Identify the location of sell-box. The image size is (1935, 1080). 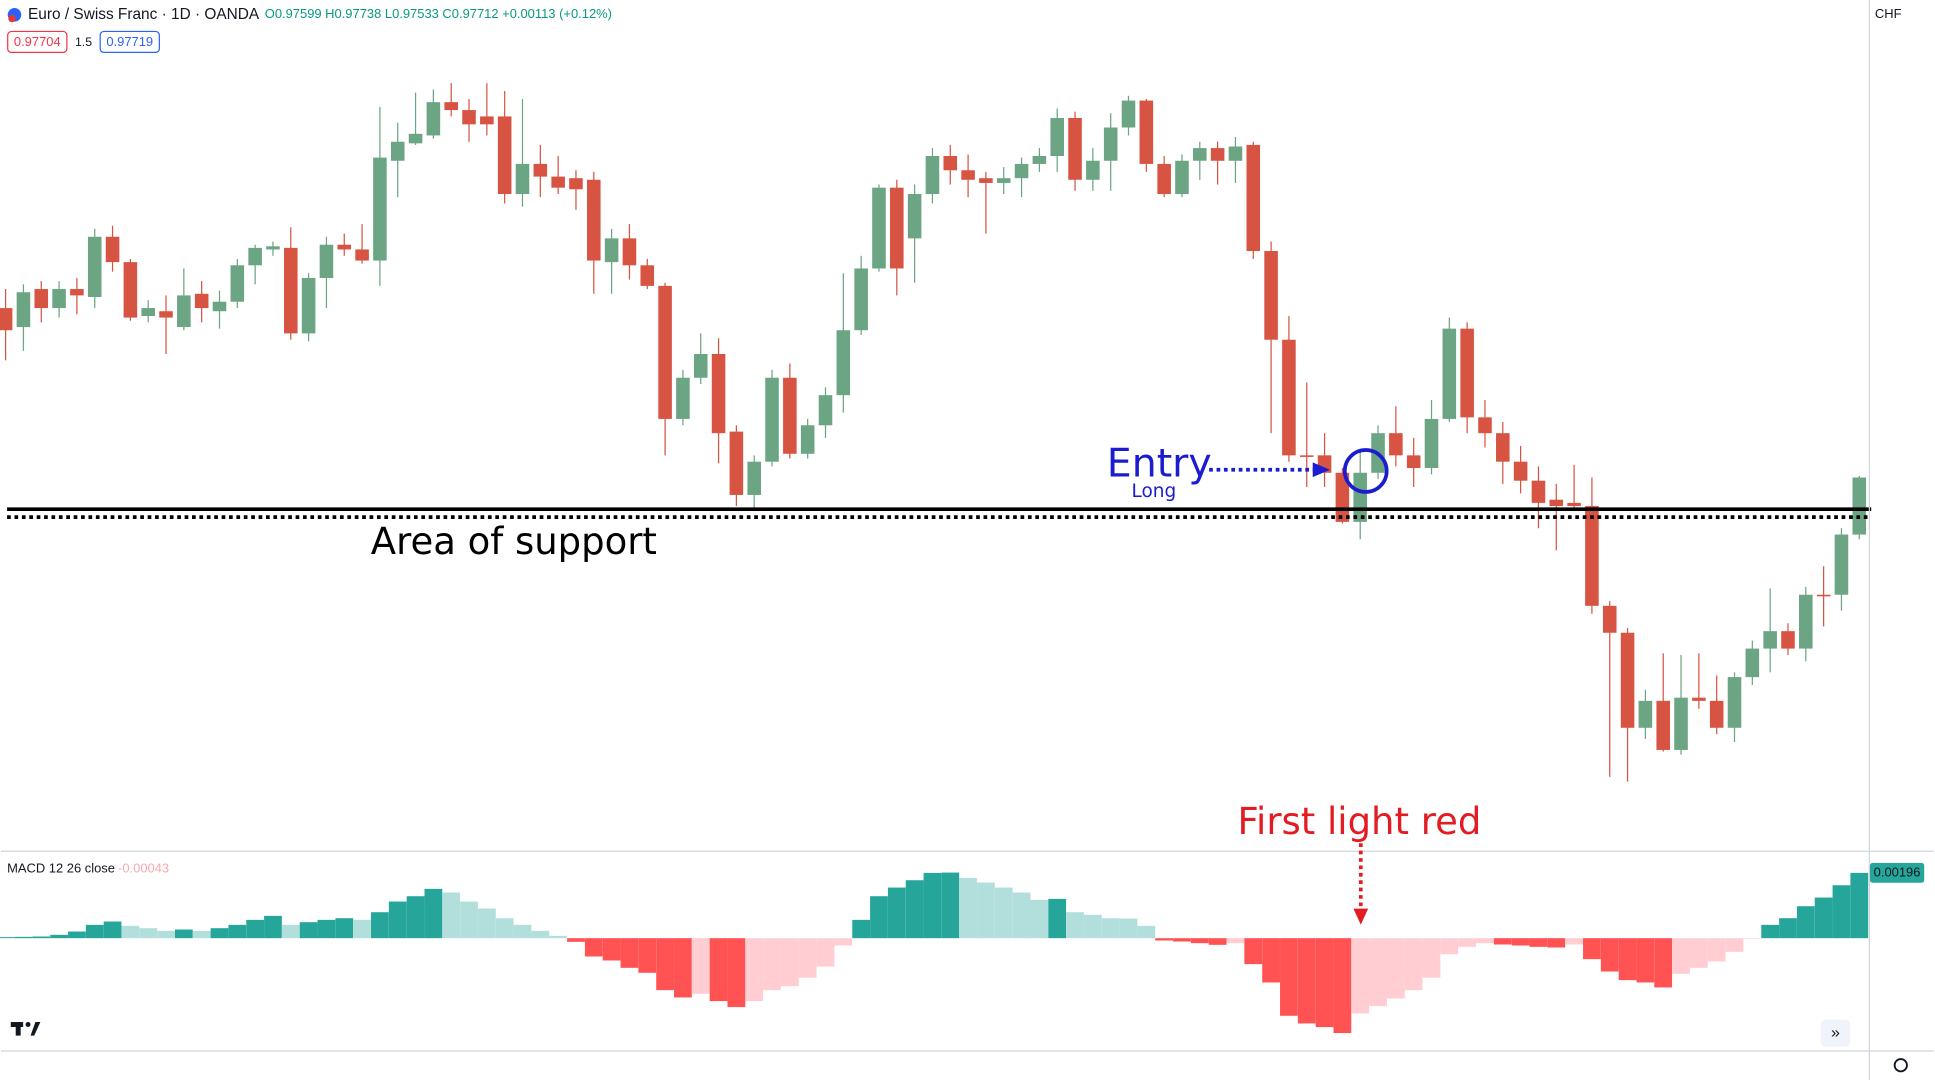
(37, 42).